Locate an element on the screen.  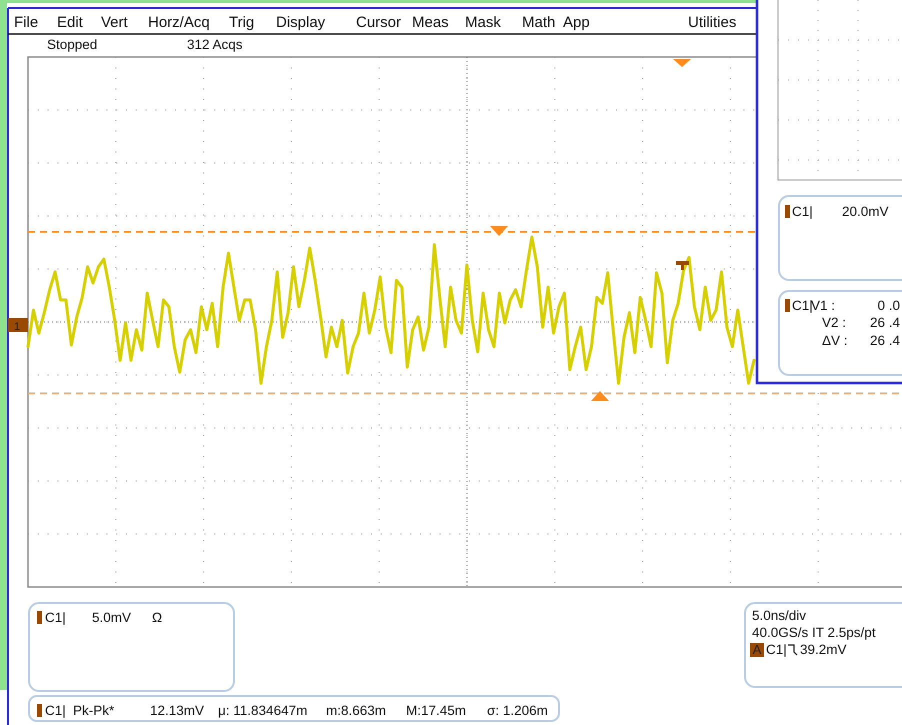
text: A is located at coordinates (757, 649).